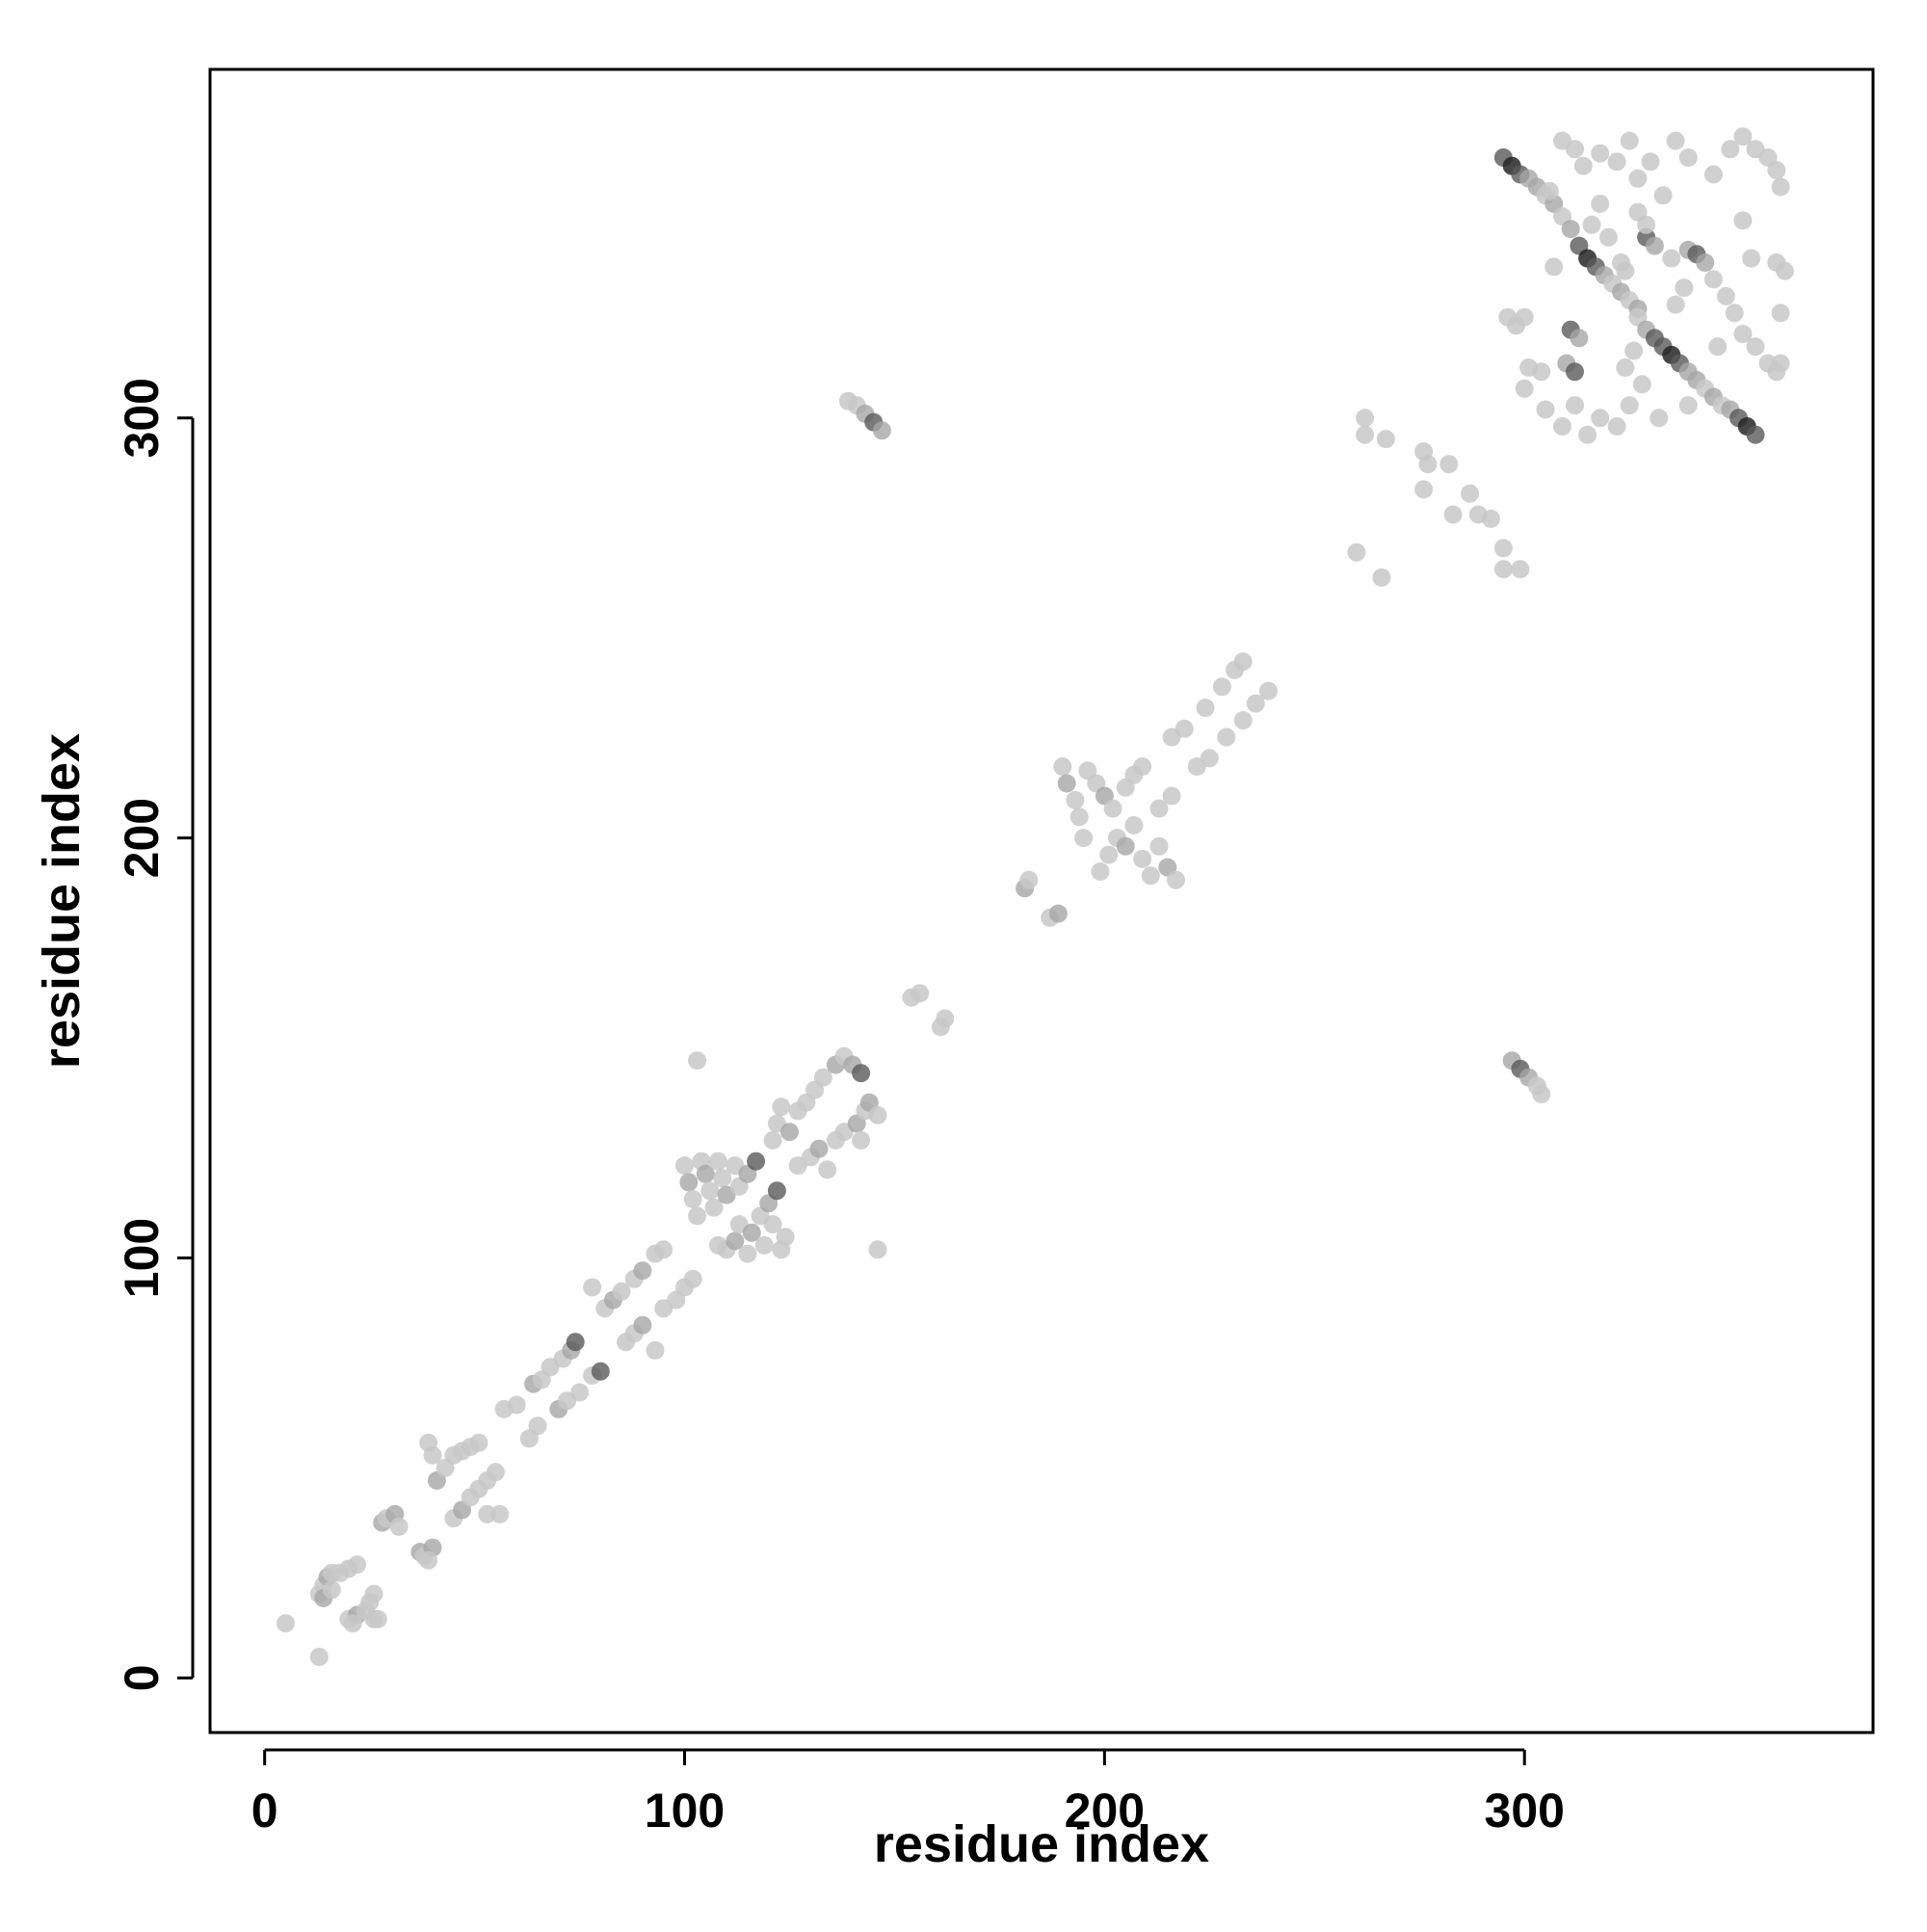 This screenshot has height=1932, width=1927. Describe the element at coordinates (155, 1034) in the screenshot. I see `y-axis: 0 100 200 300` at that location.